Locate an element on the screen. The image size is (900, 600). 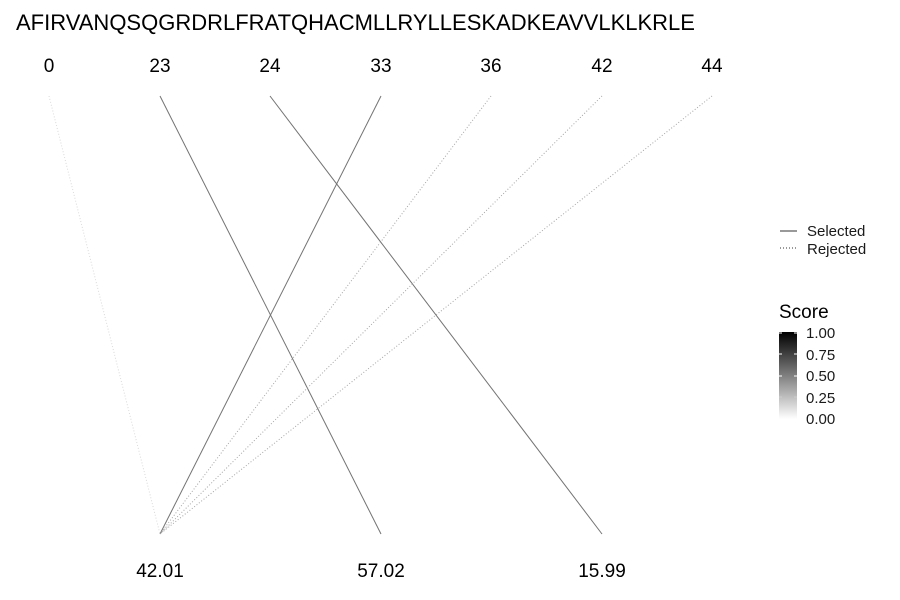
top-label: 24 is located at coordinates (270, 66).